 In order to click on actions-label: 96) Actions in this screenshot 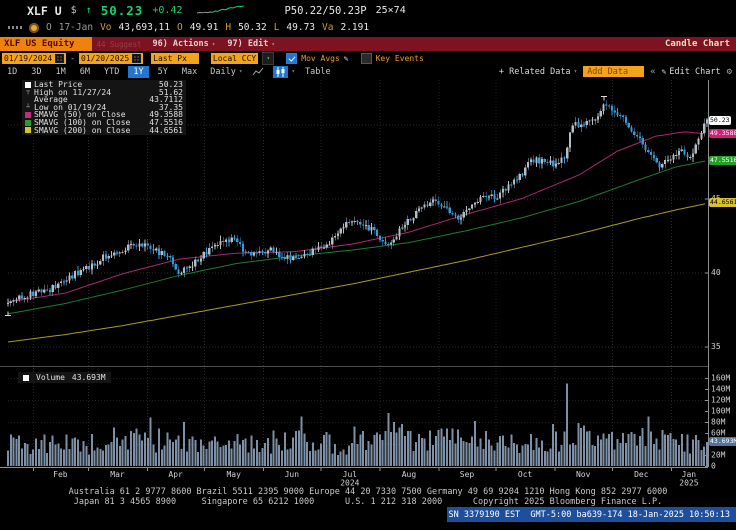, I will do `click(180, 44)`.